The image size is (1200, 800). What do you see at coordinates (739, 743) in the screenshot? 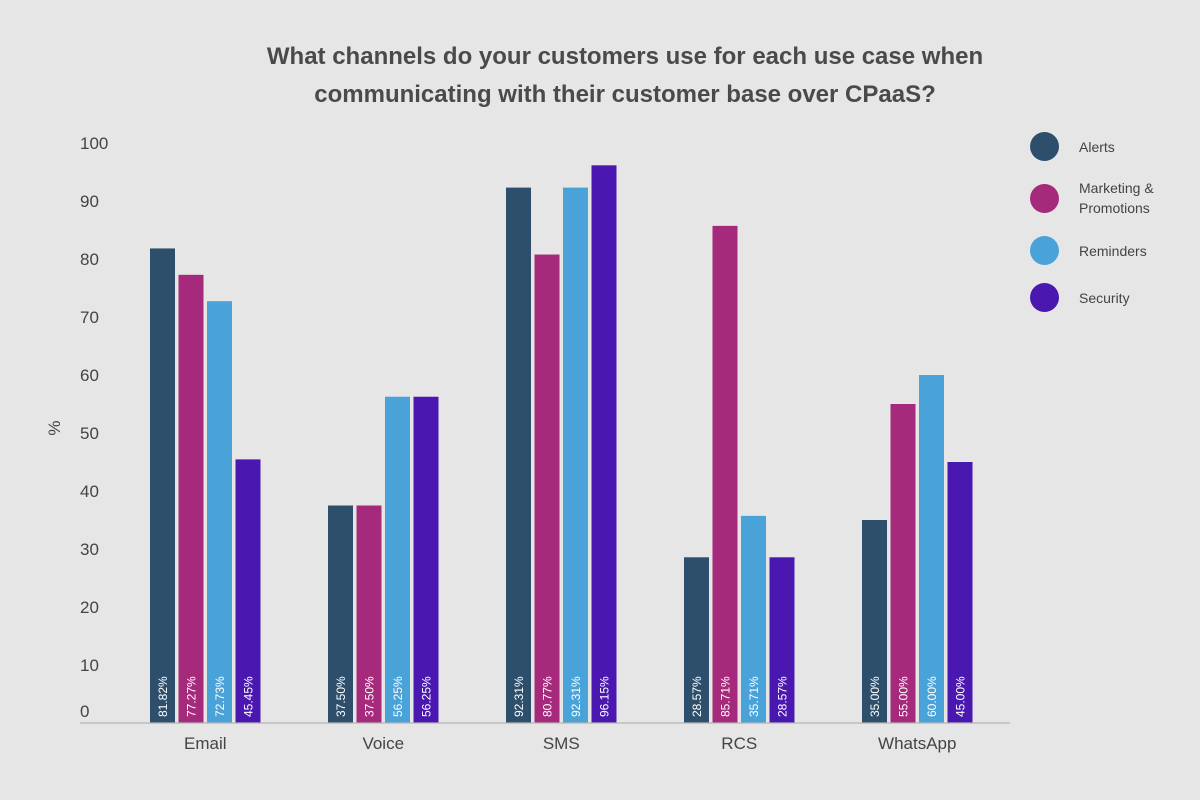
I see `x-tick-label: RCS` at bounding box center [739, 743].